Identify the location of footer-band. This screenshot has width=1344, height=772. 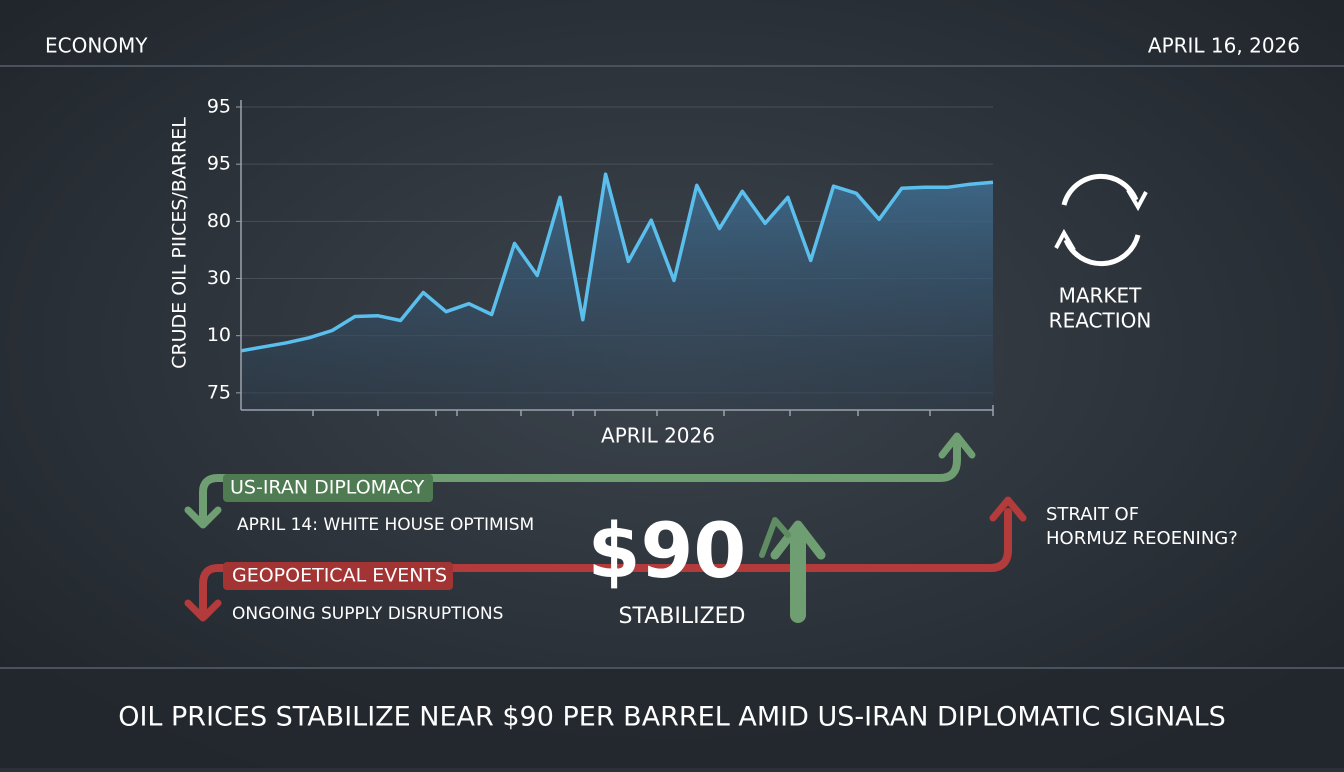
(672, 718).